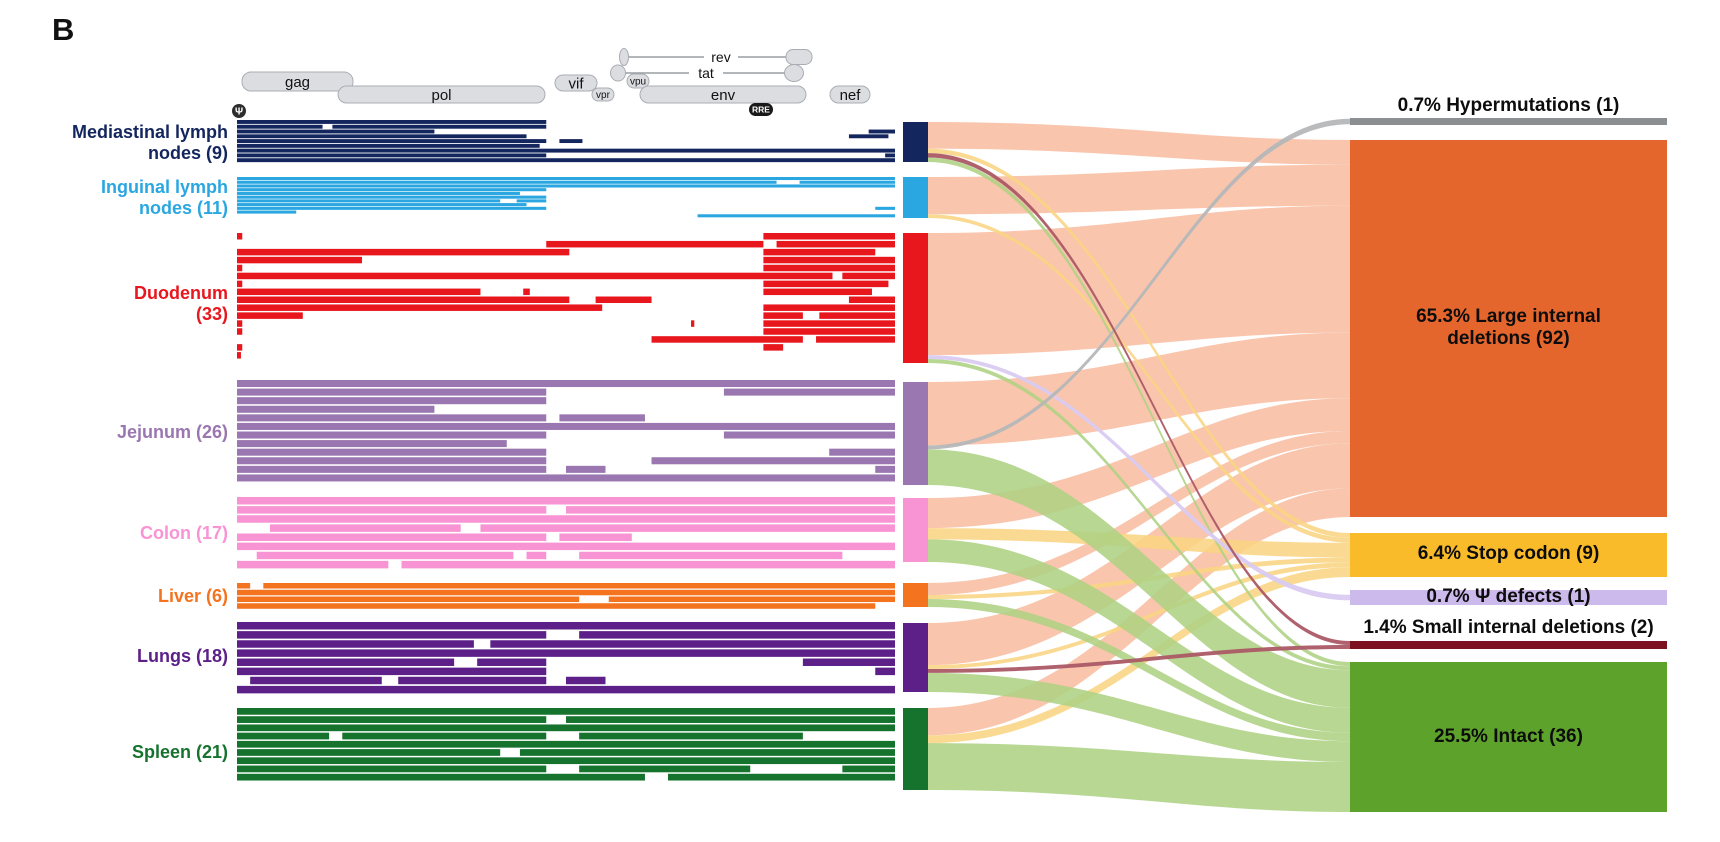 The width and height of the screenshot is (1720, 842). I want to click on gene-vif: vif, so click(576, 83).